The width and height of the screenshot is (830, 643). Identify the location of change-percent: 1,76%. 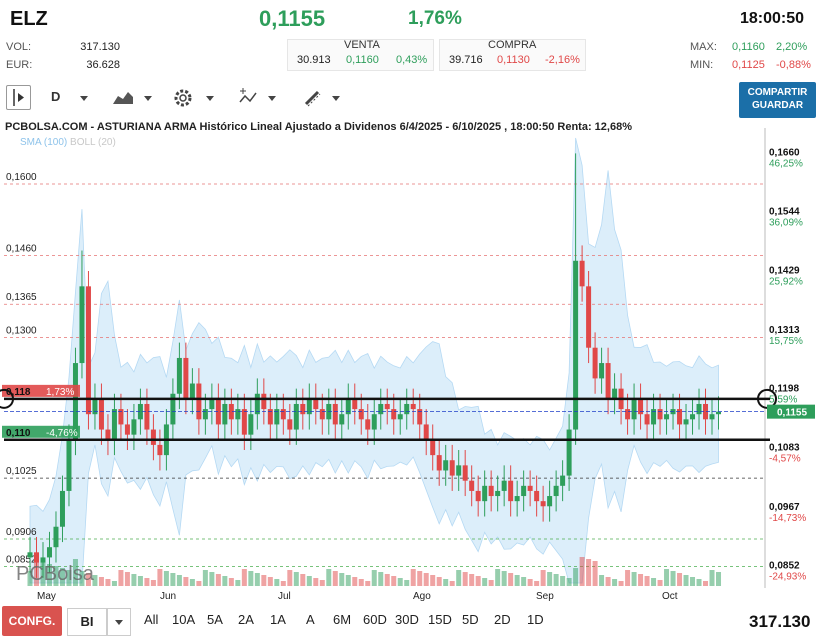
(435, 18).